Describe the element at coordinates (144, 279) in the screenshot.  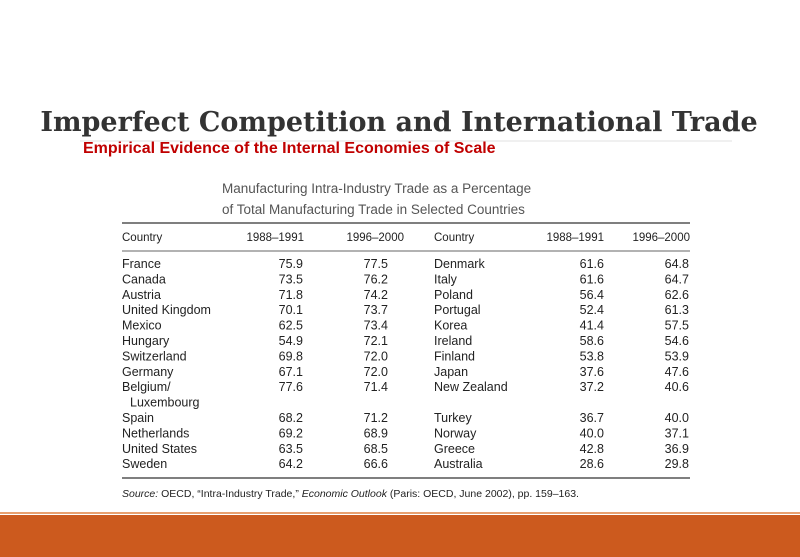
I see `country-cell: Canada` at that location.